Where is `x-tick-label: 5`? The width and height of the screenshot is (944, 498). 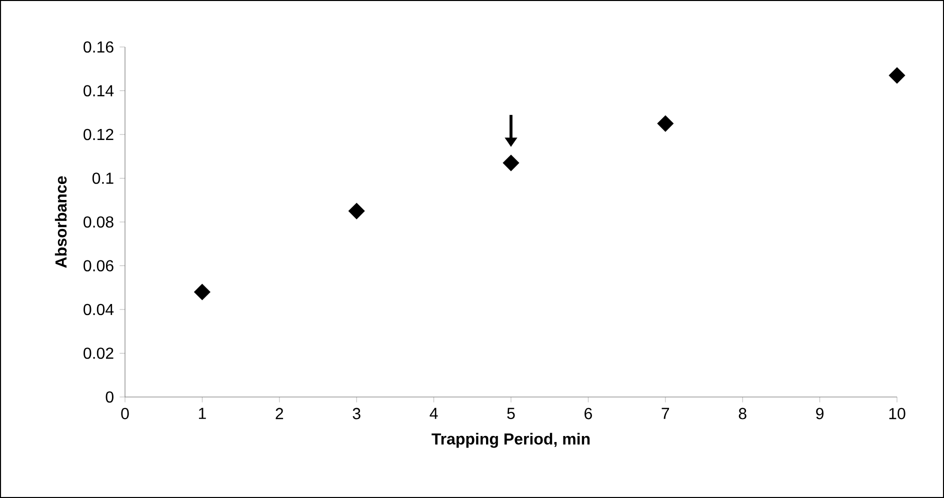 x-tick-label: 5 is located at coordinates (511, 414).